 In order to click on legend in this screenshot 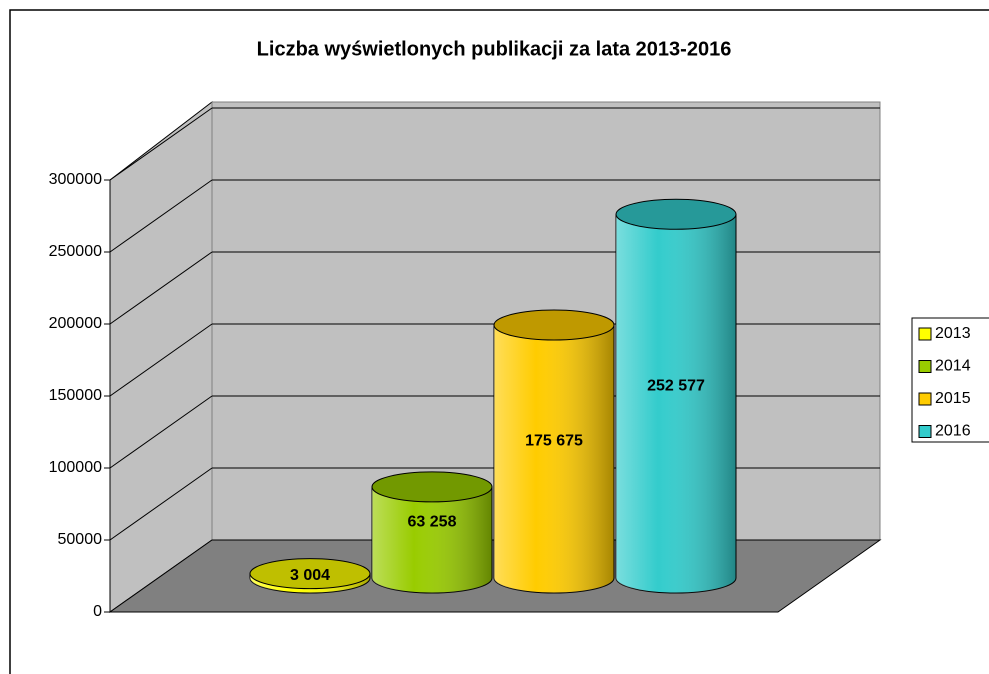, I will do `click(950, 380)`.